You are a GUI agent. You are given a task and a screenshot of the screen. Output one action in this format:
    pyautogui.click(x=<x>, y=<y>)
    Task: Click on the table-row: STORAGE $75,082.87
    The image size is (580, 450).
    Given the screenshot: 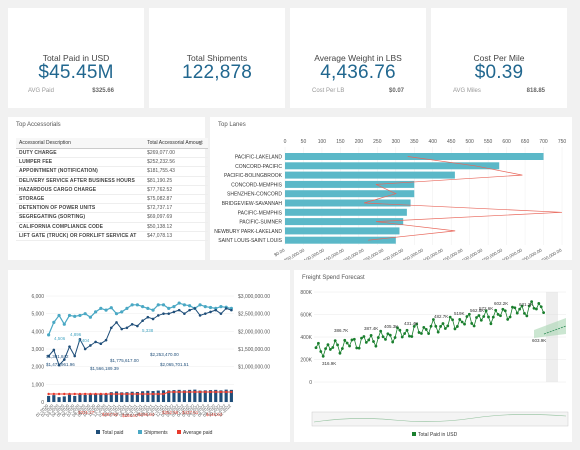 What is the action you would take?
    pyautogui.click(x=112, y=199)
    